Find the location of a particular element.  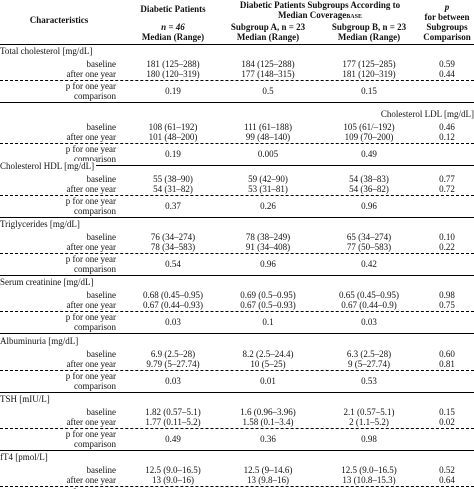

table-cell: 177 (125–285) is located at coordinates (369, 64).